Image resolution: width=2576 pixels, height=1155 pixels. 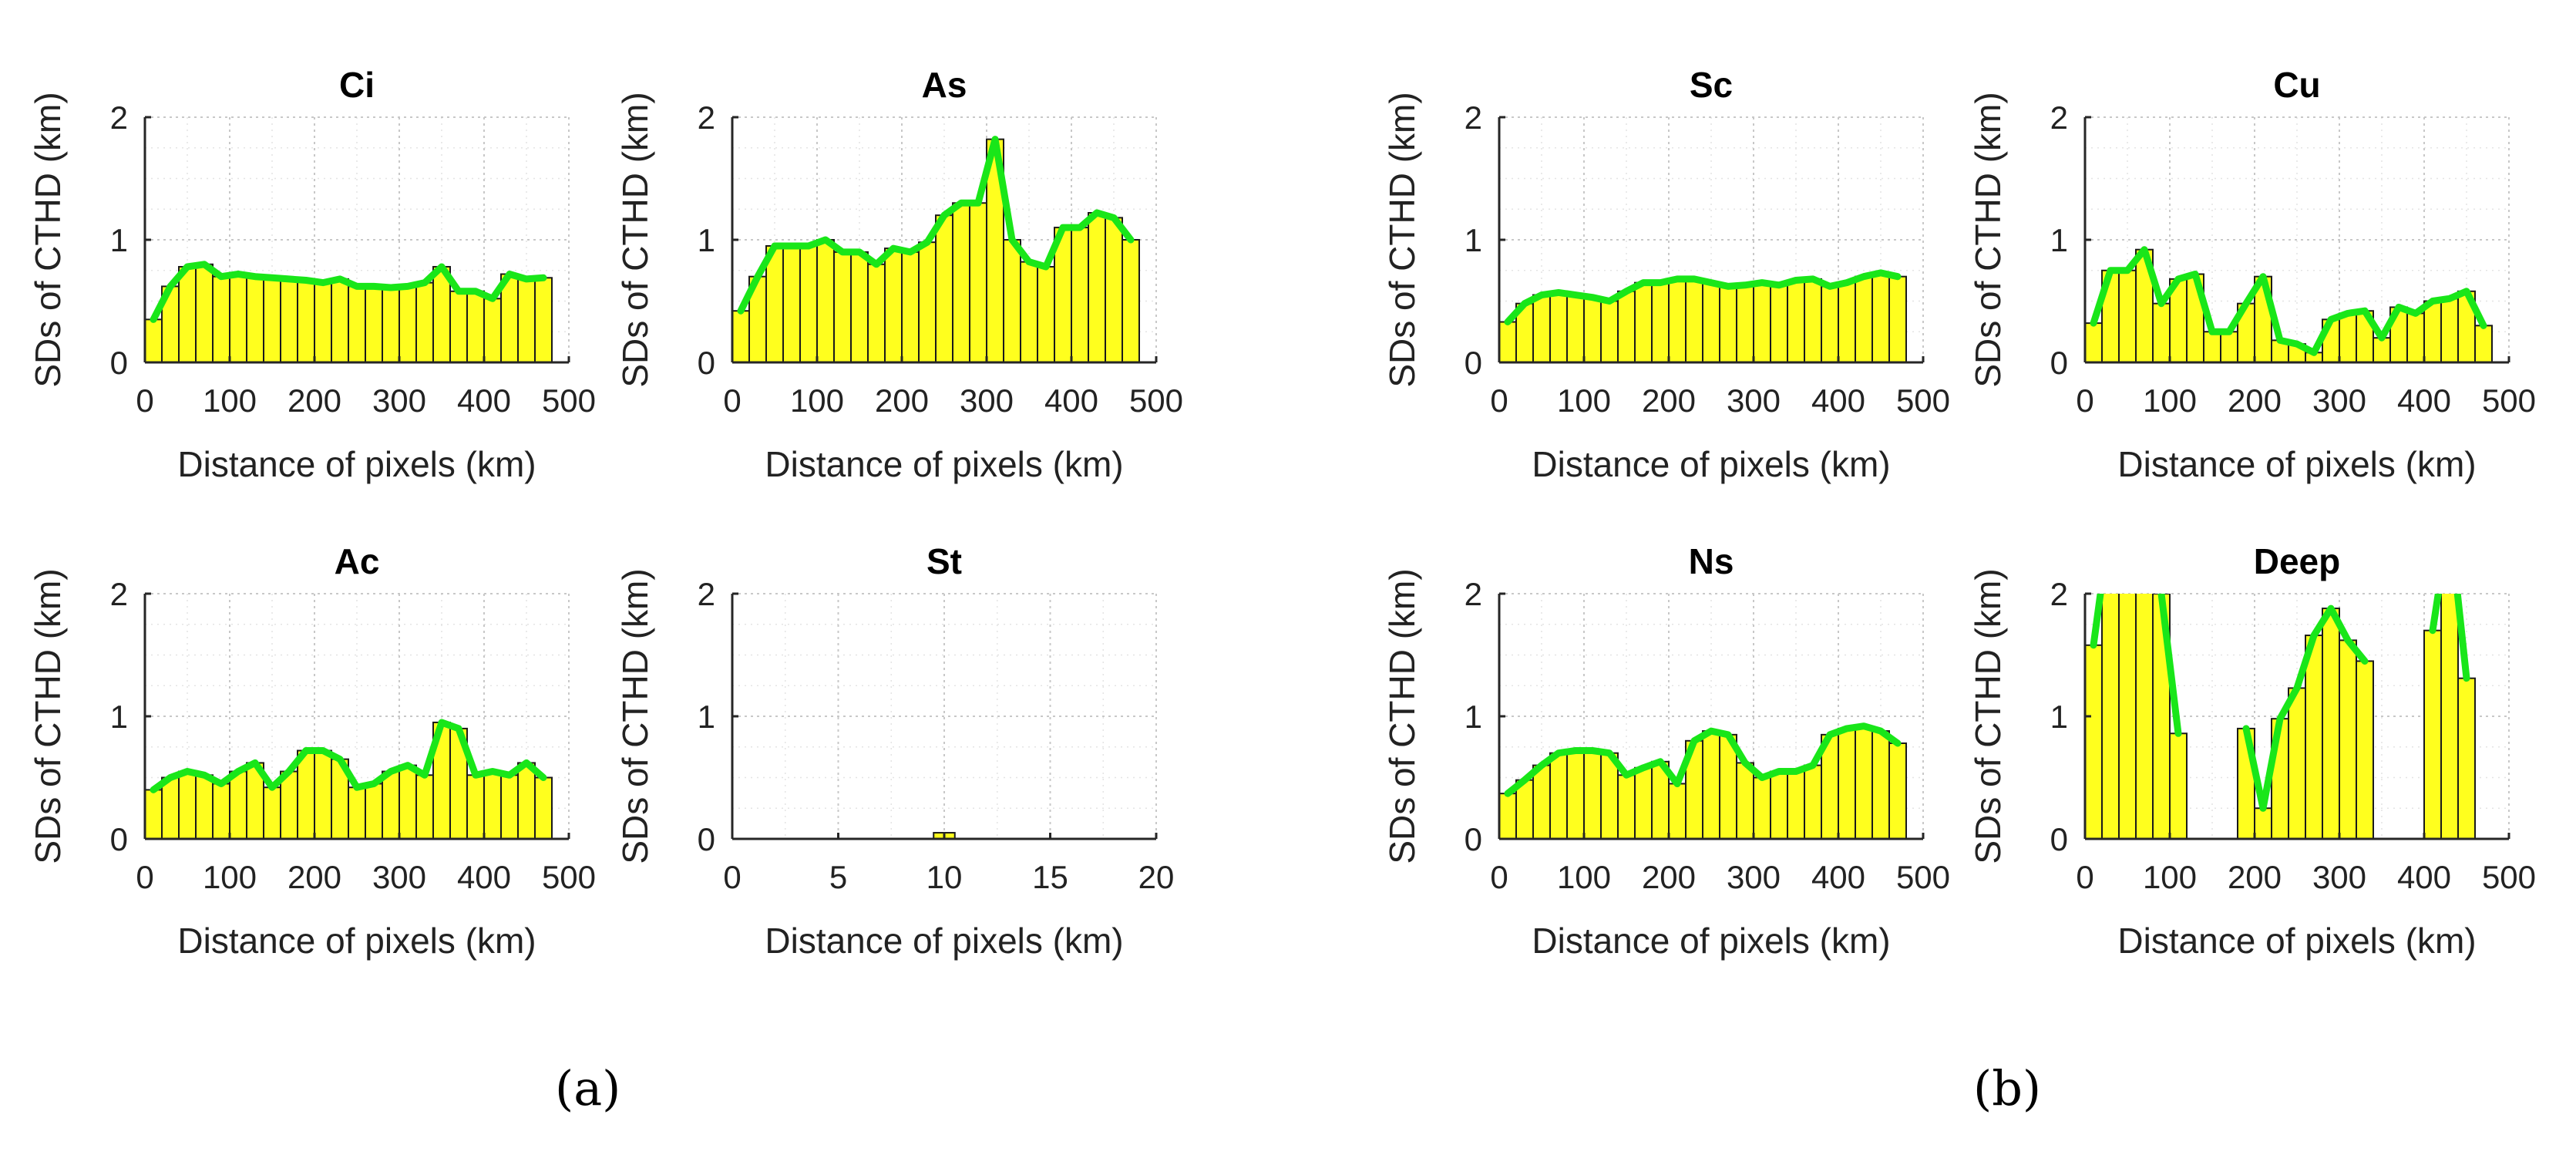 What do you see at coordinates (1473, 240) in the screenshot?
I see `y-tick-label: 1` at bounding box center [1473, 240].